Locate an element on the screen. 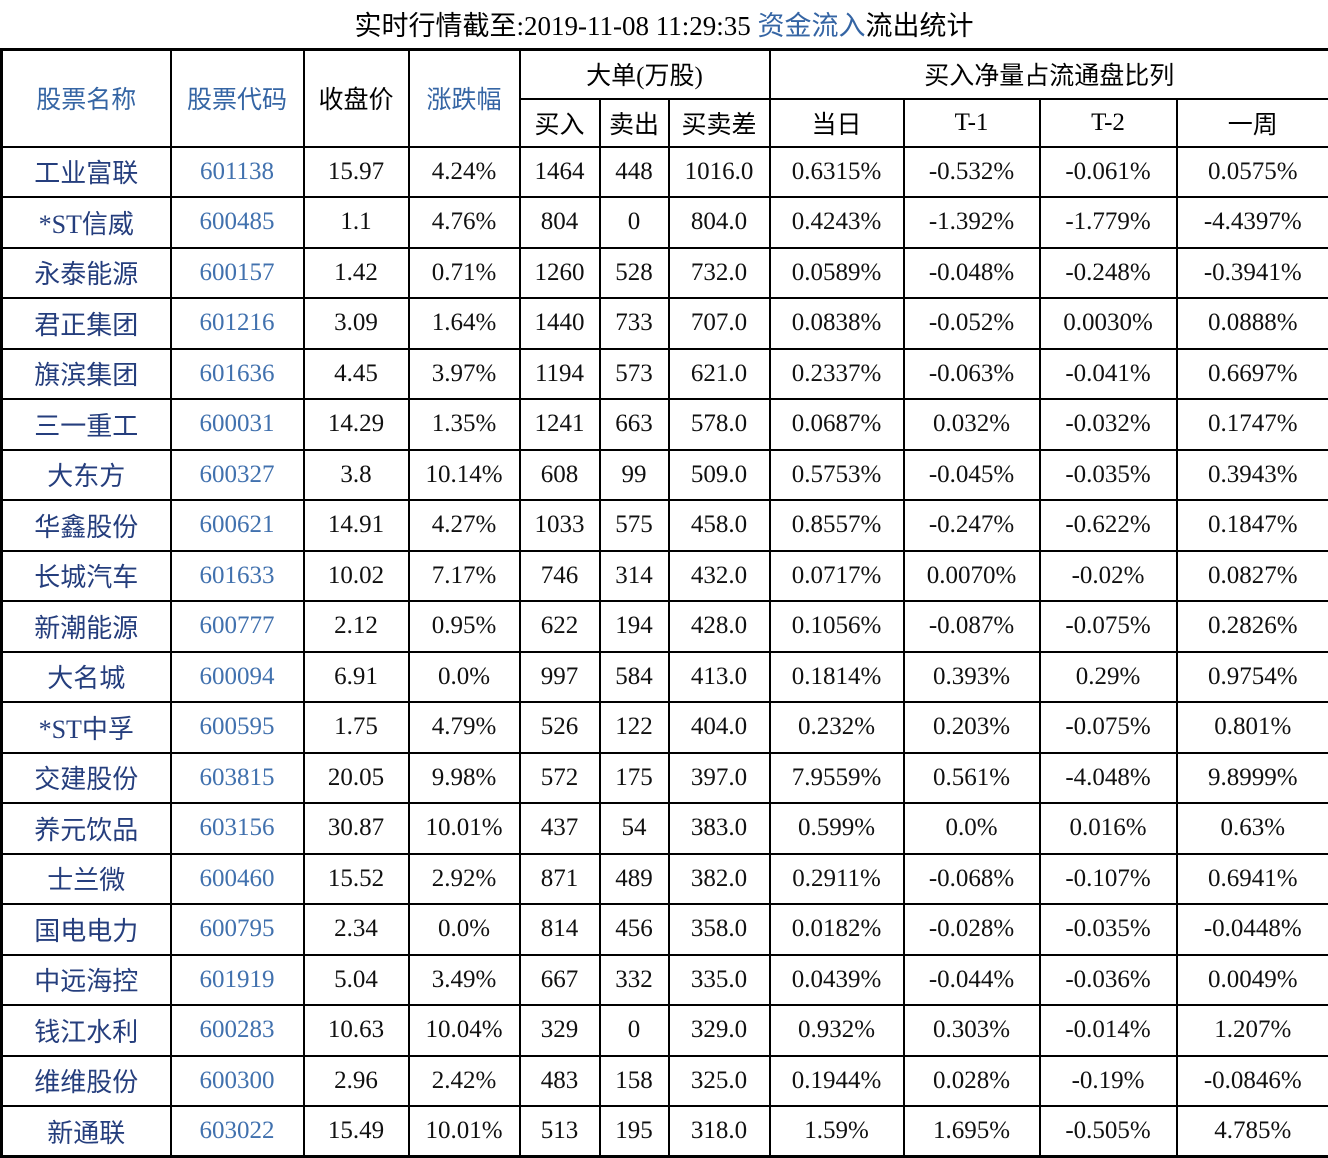 The width and height of the screenshot is (1328, 1158). stock-name-cell: 养元饮品 is located at coordinates (86, 828).